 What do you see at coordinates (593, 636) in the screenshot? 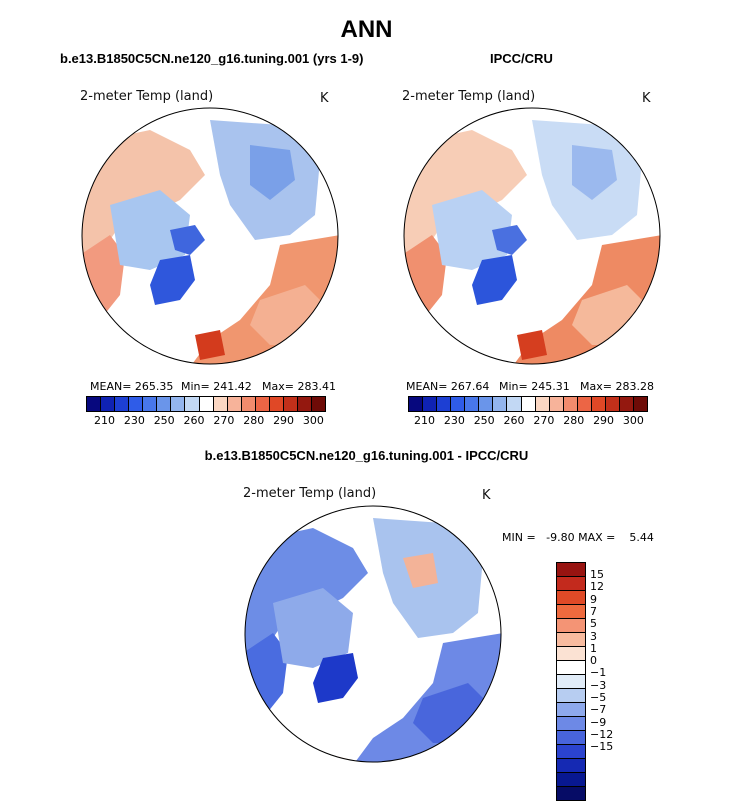
I see `colorbar-tick-label: 3` at bounding box center [593, 636].